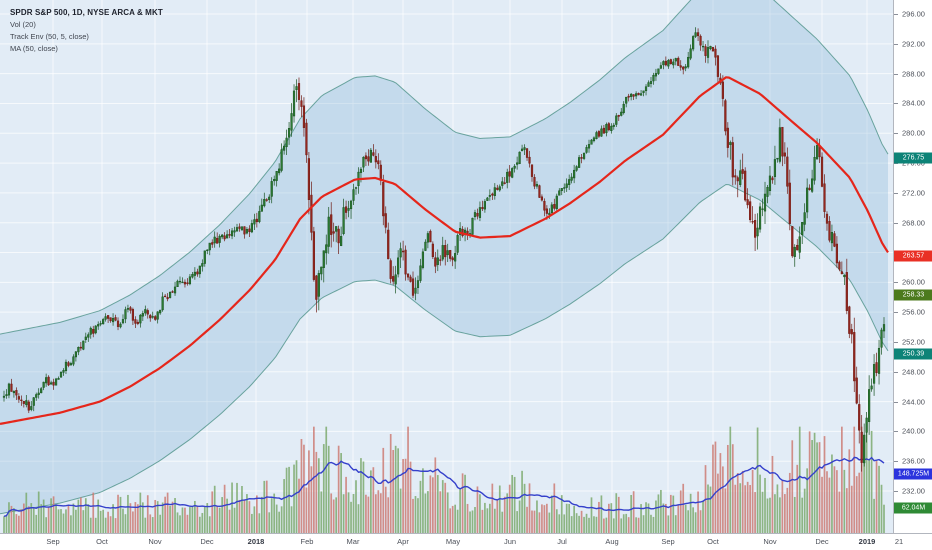 The height and width of the screenshot is (550, 932). What do you see at coordinates (913, 44) in the screenshot?
I see `price-tick-label: 292.00` at bounding box center [913, 44].